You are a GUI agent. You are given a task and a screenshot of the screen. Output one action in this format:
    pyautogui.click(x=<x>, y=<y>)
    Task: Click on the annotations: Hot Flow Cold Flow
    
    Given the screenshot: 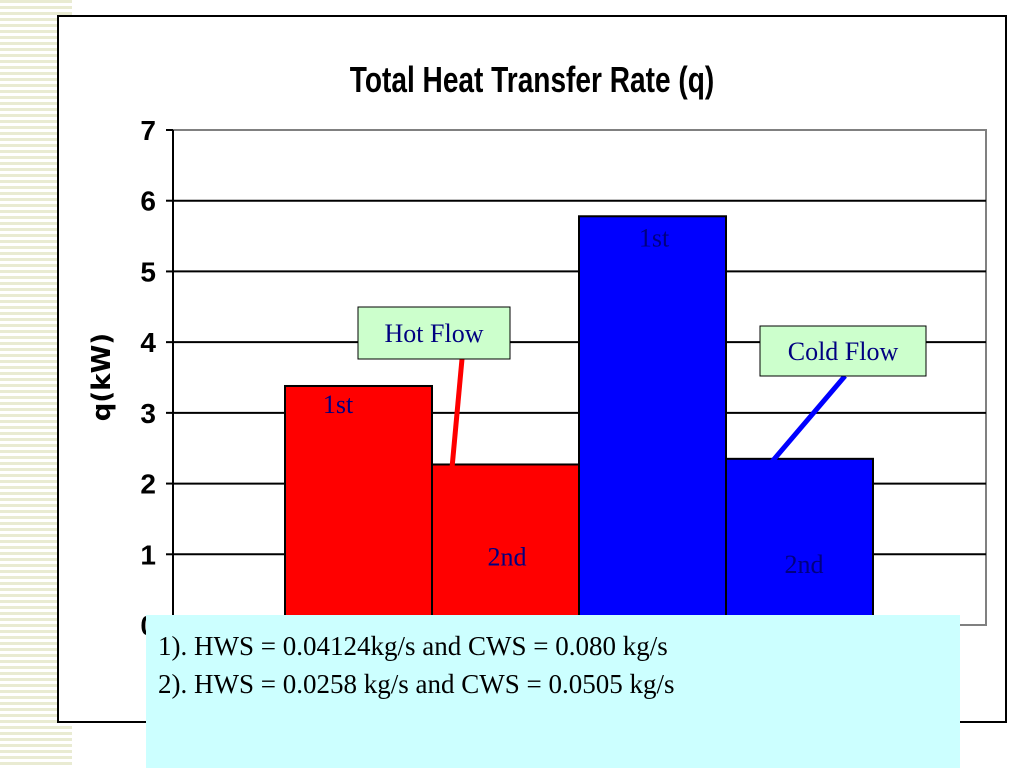 What is the action you would take?
    pyautogui.click(x=642, y=387)
    